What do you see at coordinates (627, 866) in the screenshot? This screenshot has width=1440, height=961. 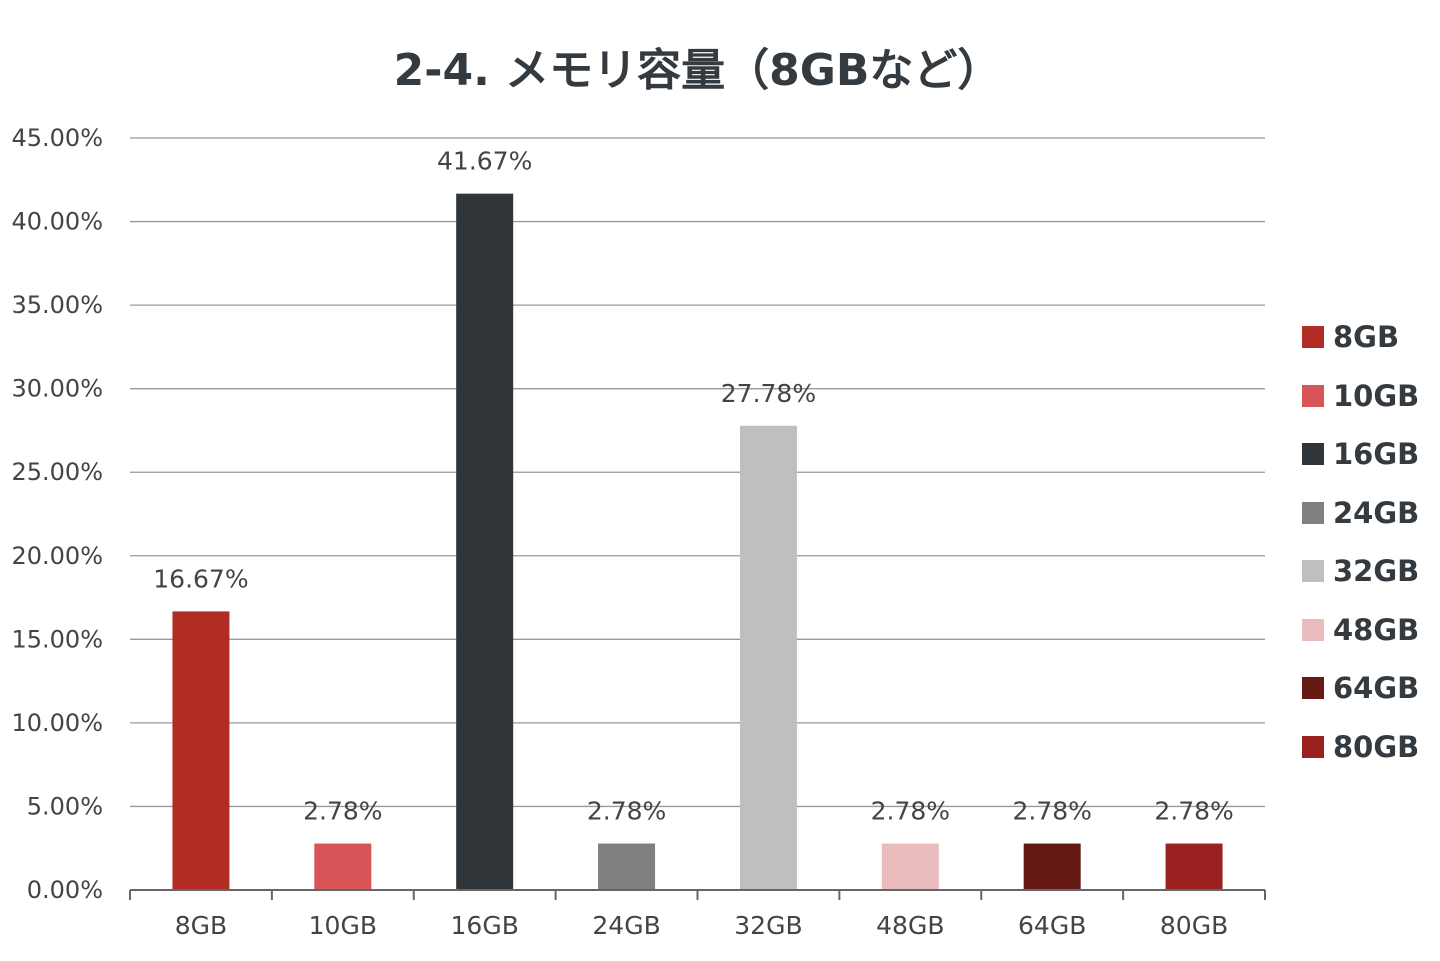 I see `bar-24gb` at bounding box center [627, 866].